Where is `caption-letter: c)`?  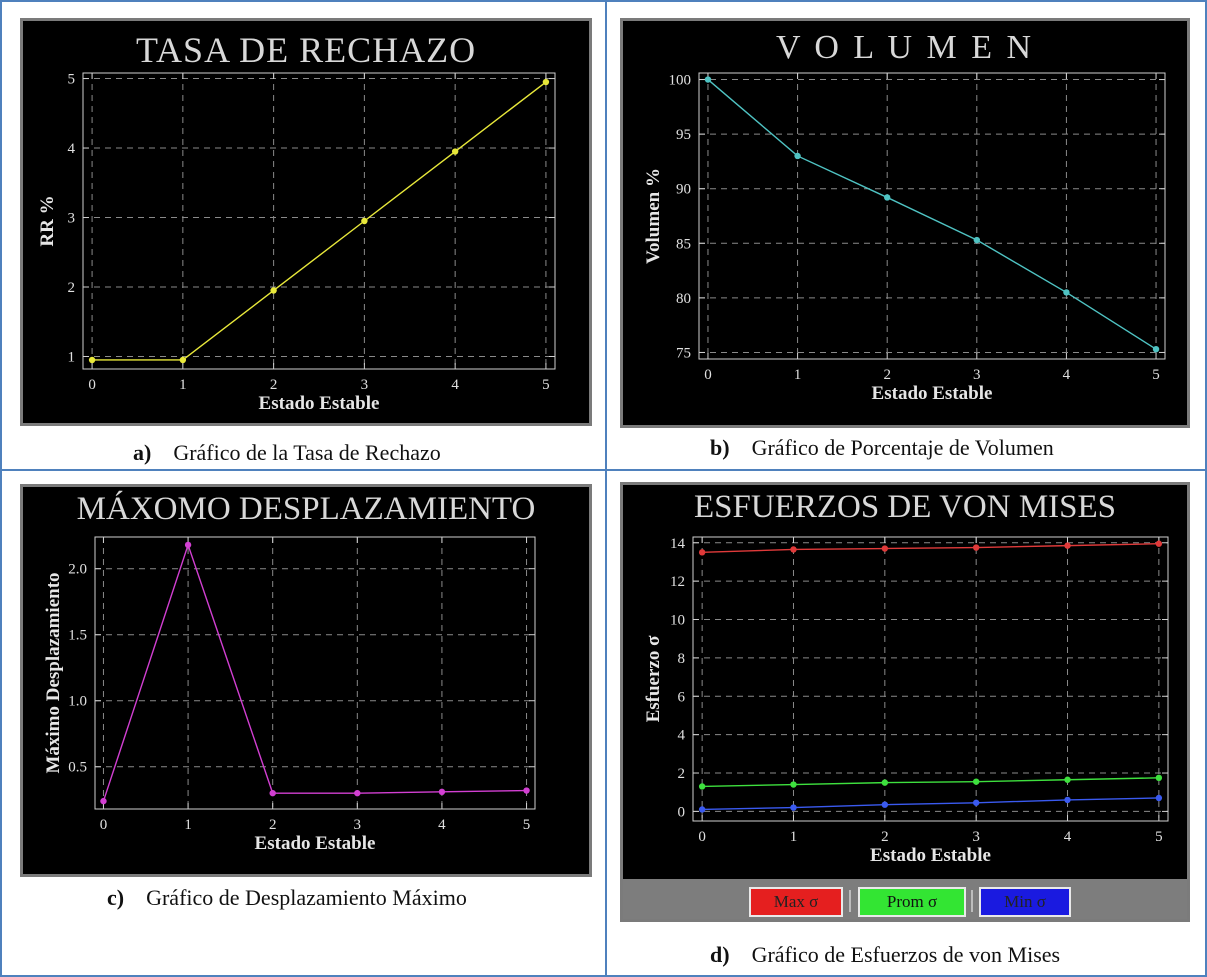
caption-letter: c) is located at coordinates (116, 897).